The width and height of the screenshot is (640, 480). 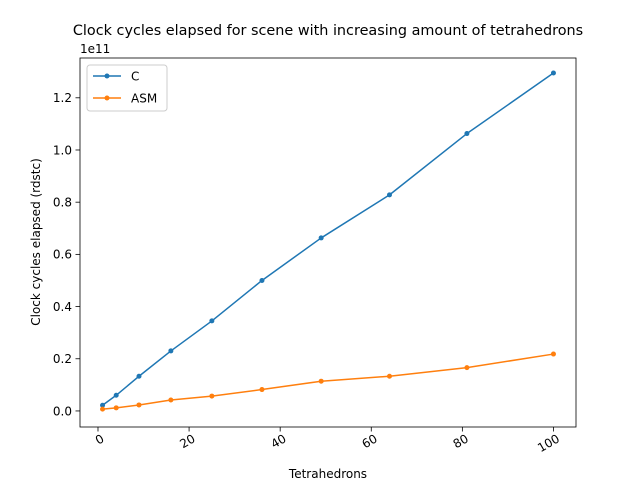 I want to click on y-tick-label: 0.6, so click(x=62, y=255).